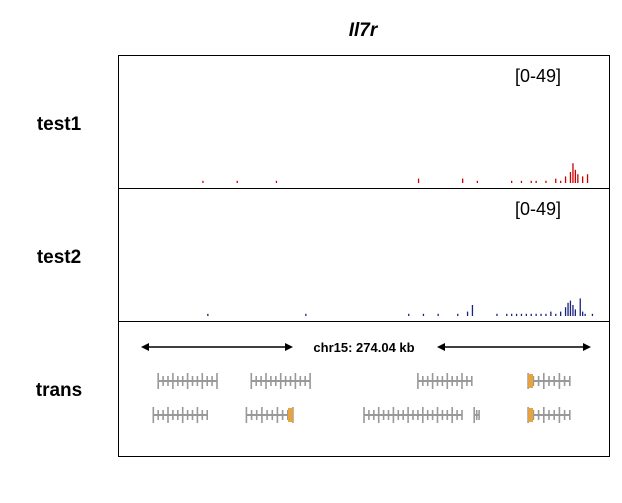 The width and height of the screenshot is (622, 503). Describe the element at coordinates (289, 347) in the screenshot. I see `arrow-right-icon` at that location.